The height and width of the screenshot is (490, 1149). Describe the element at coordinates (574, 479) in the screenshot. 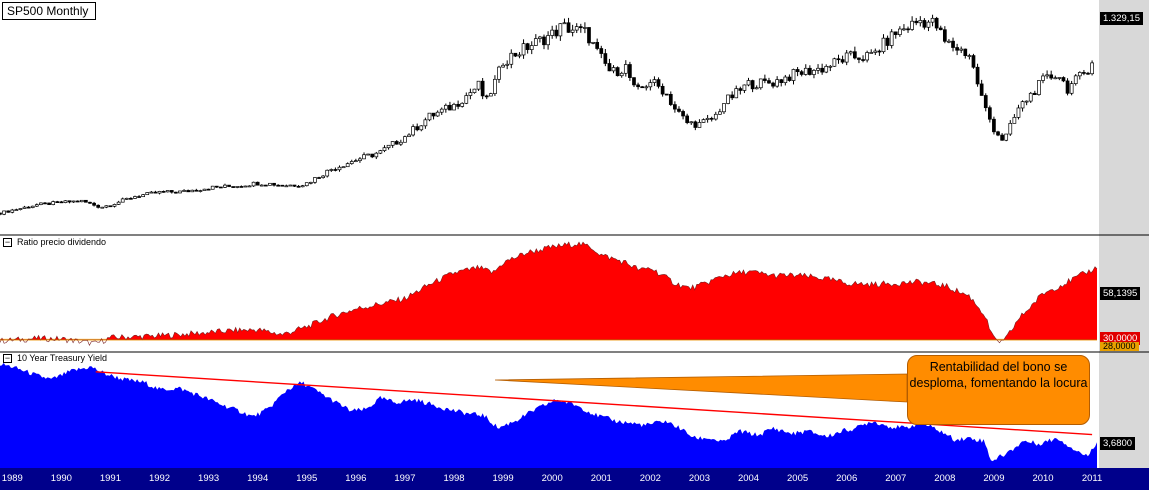

I see `time-axis-bar` at that location.